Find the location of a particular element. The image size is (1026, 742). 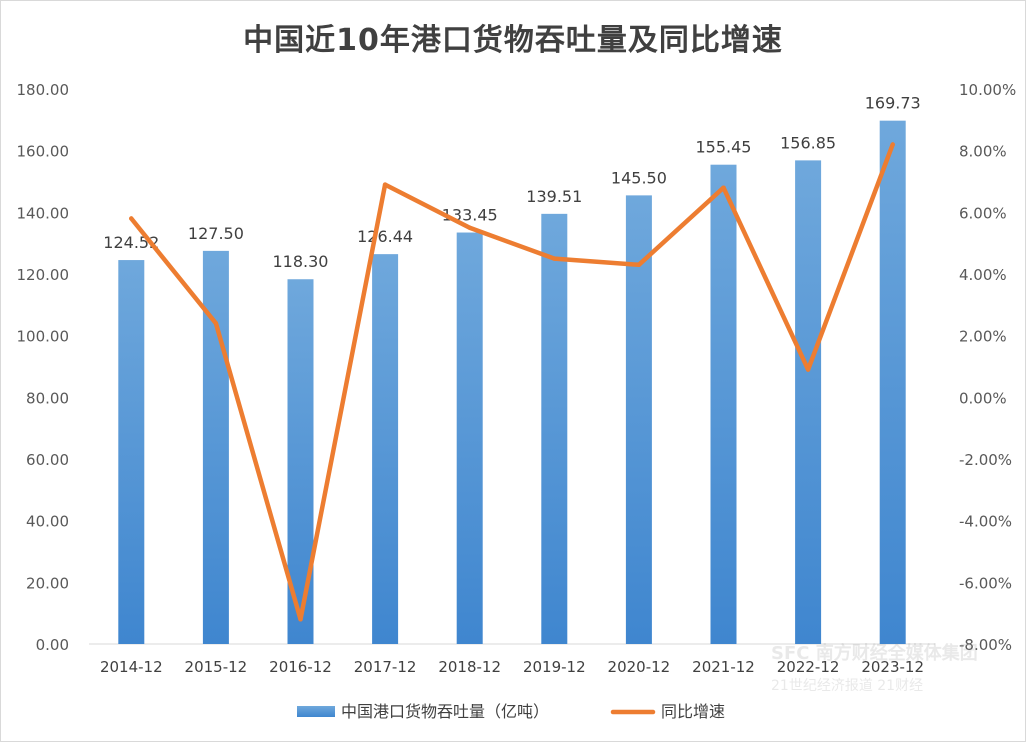

y-left-tick-label: 100.00 is located at coordinates (43, 337).